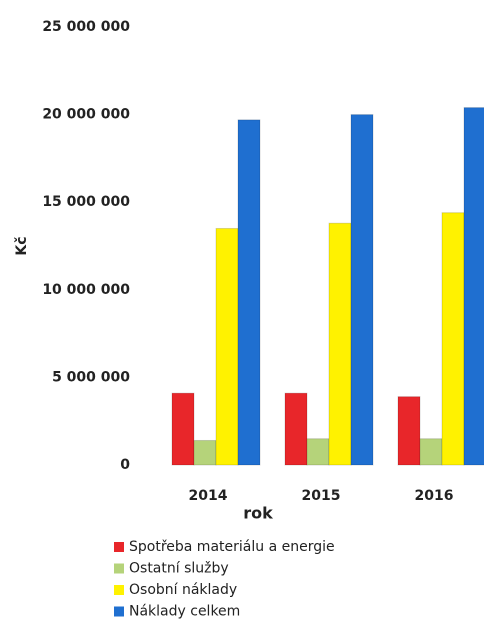 Image resolution: width=484 pixels, height=629 pixels. Describe the element at coordinates (179, 569) in the screenshot. I see `legend-label: Ostatní služby` at that location.